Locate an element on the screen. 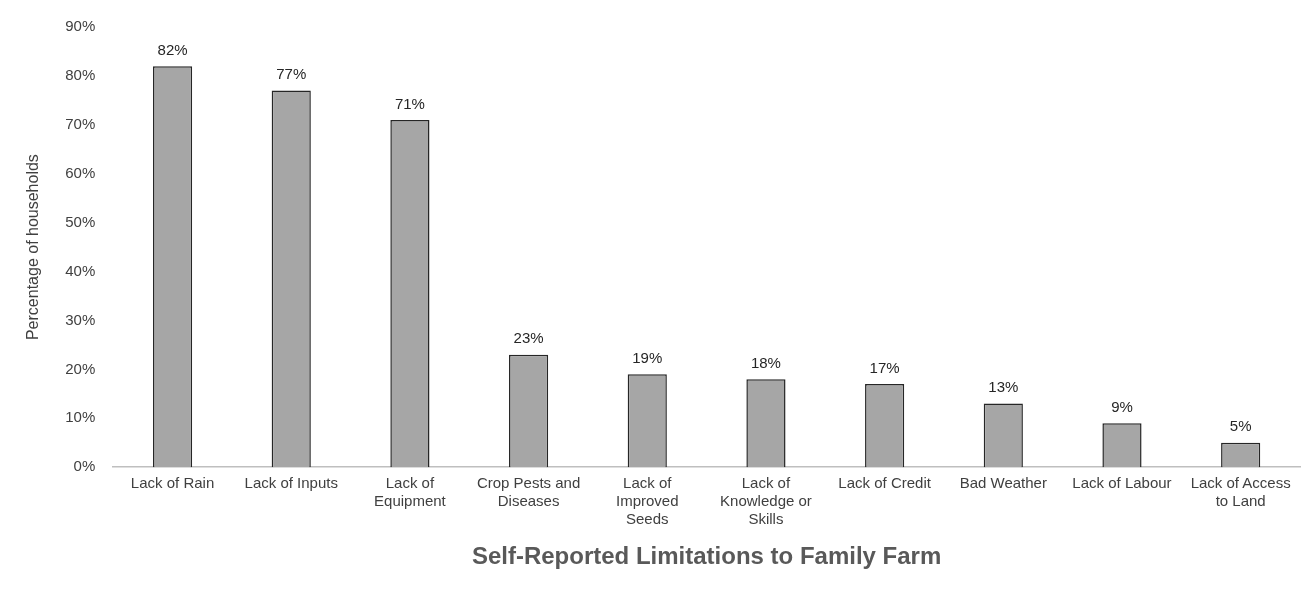 This screenshot has height=596, width=1315. data-label: 9% is located at coordinates (1122, 406).